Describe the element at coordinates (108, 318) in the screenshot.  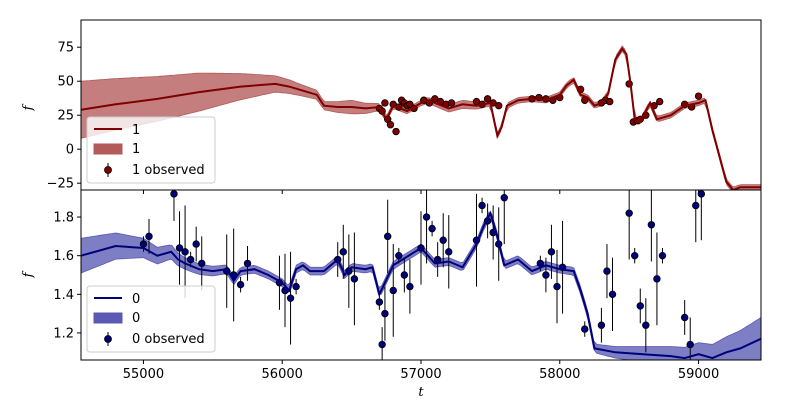
I see `bottom-legend-band-swatch` at that location.